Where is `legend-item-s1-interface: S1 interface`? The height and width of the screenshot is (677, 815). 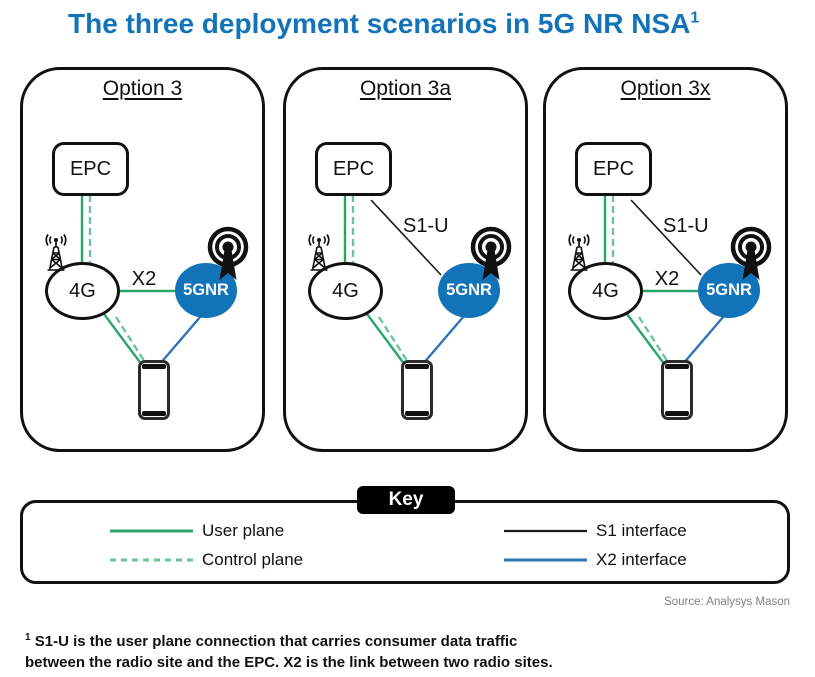 legend-item-s1-interface: S1 interface is located at coordinates (595, 531).